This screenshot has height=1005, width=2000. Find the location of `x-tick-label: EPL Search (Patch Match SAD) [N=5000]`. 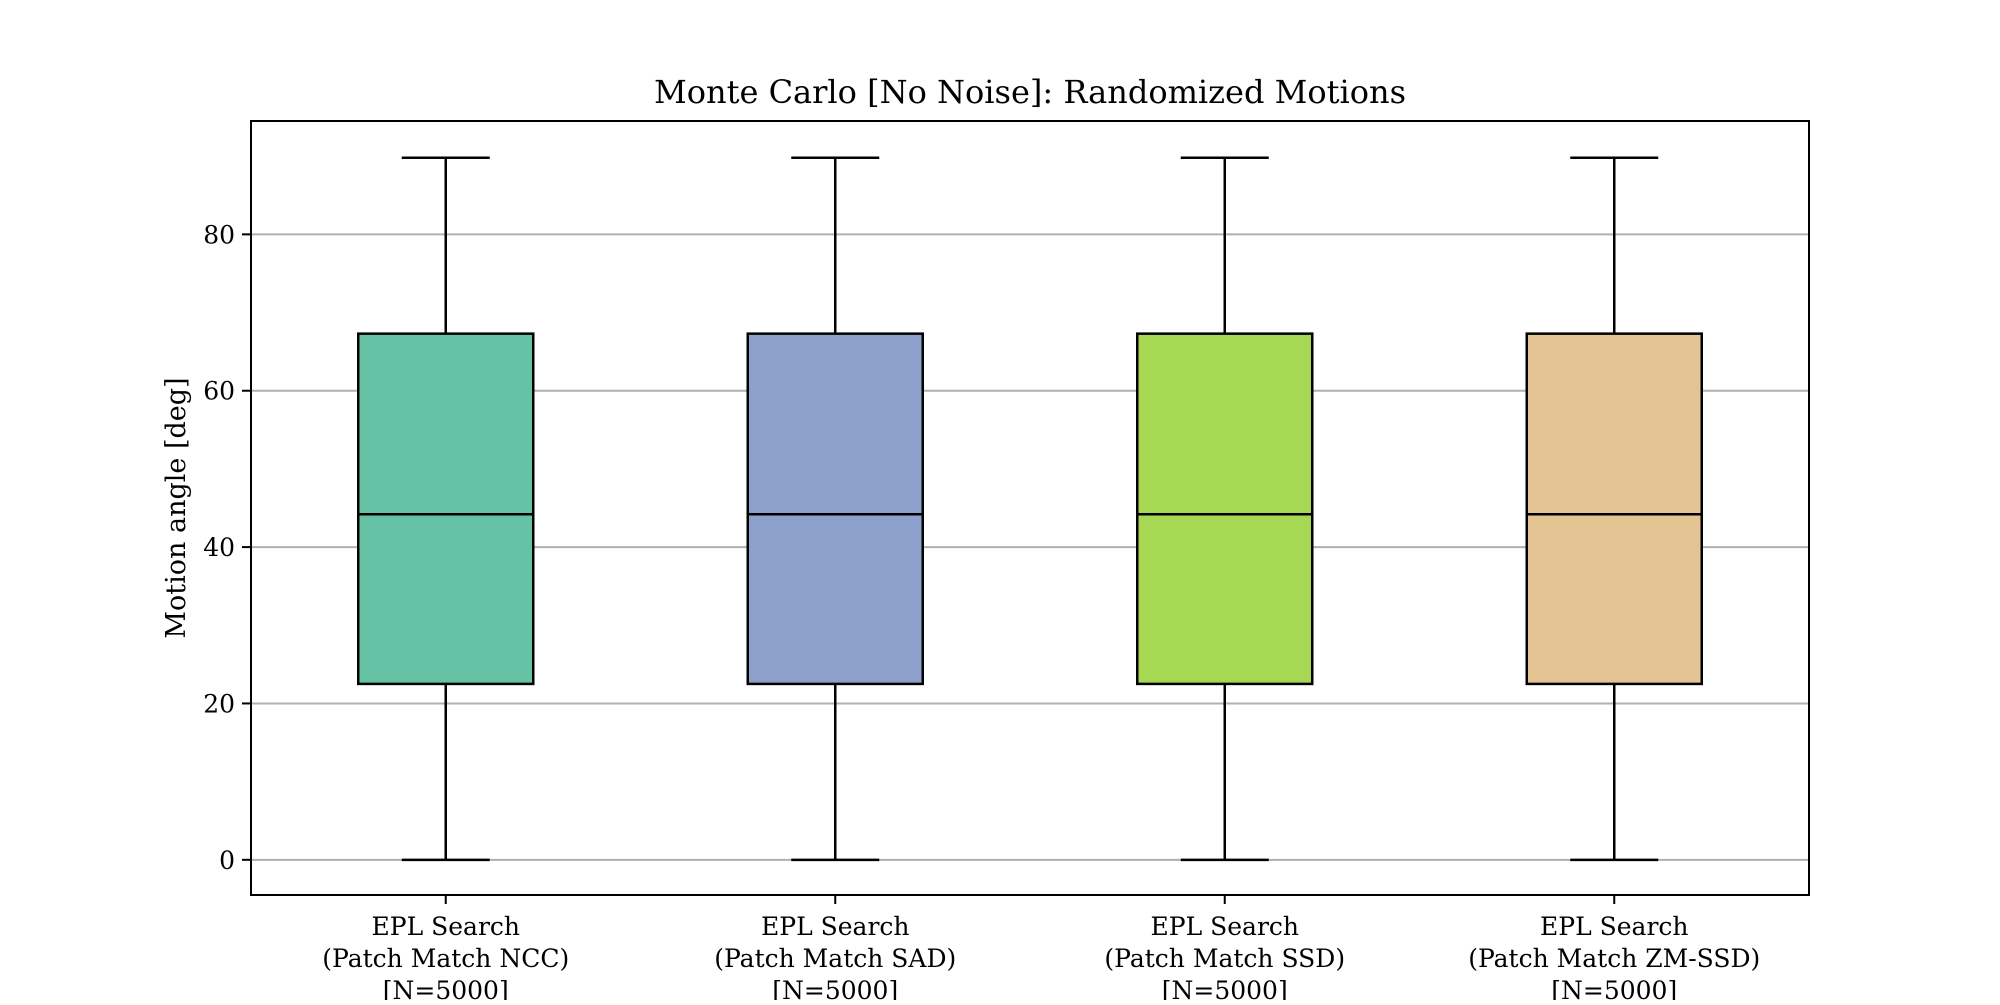

x-tick-label: EPL Search (Patch Match SAD) [N=5000] is located at coordinates (835, 956).